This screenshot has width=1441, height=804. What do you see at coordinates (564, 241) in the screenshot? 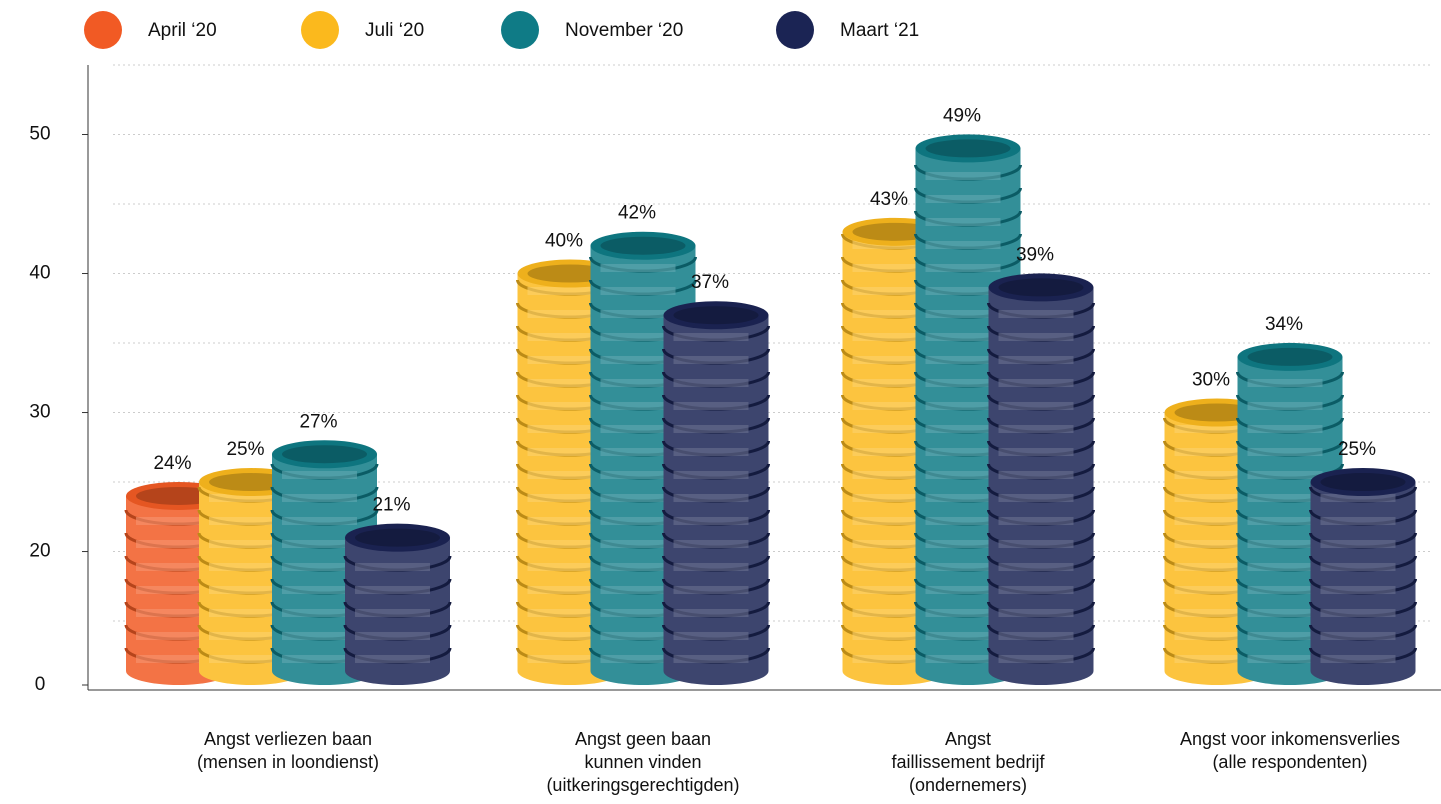
I see `value-label: 40%` at bounding box center [564, 241].